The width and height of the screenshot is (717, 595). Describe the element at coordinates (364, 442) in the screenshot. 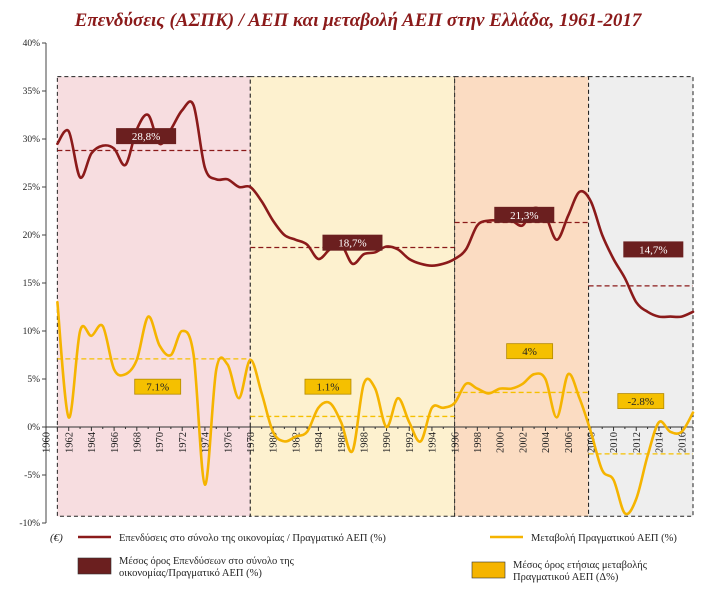

I see `x-tick-label: 1988` at that location.